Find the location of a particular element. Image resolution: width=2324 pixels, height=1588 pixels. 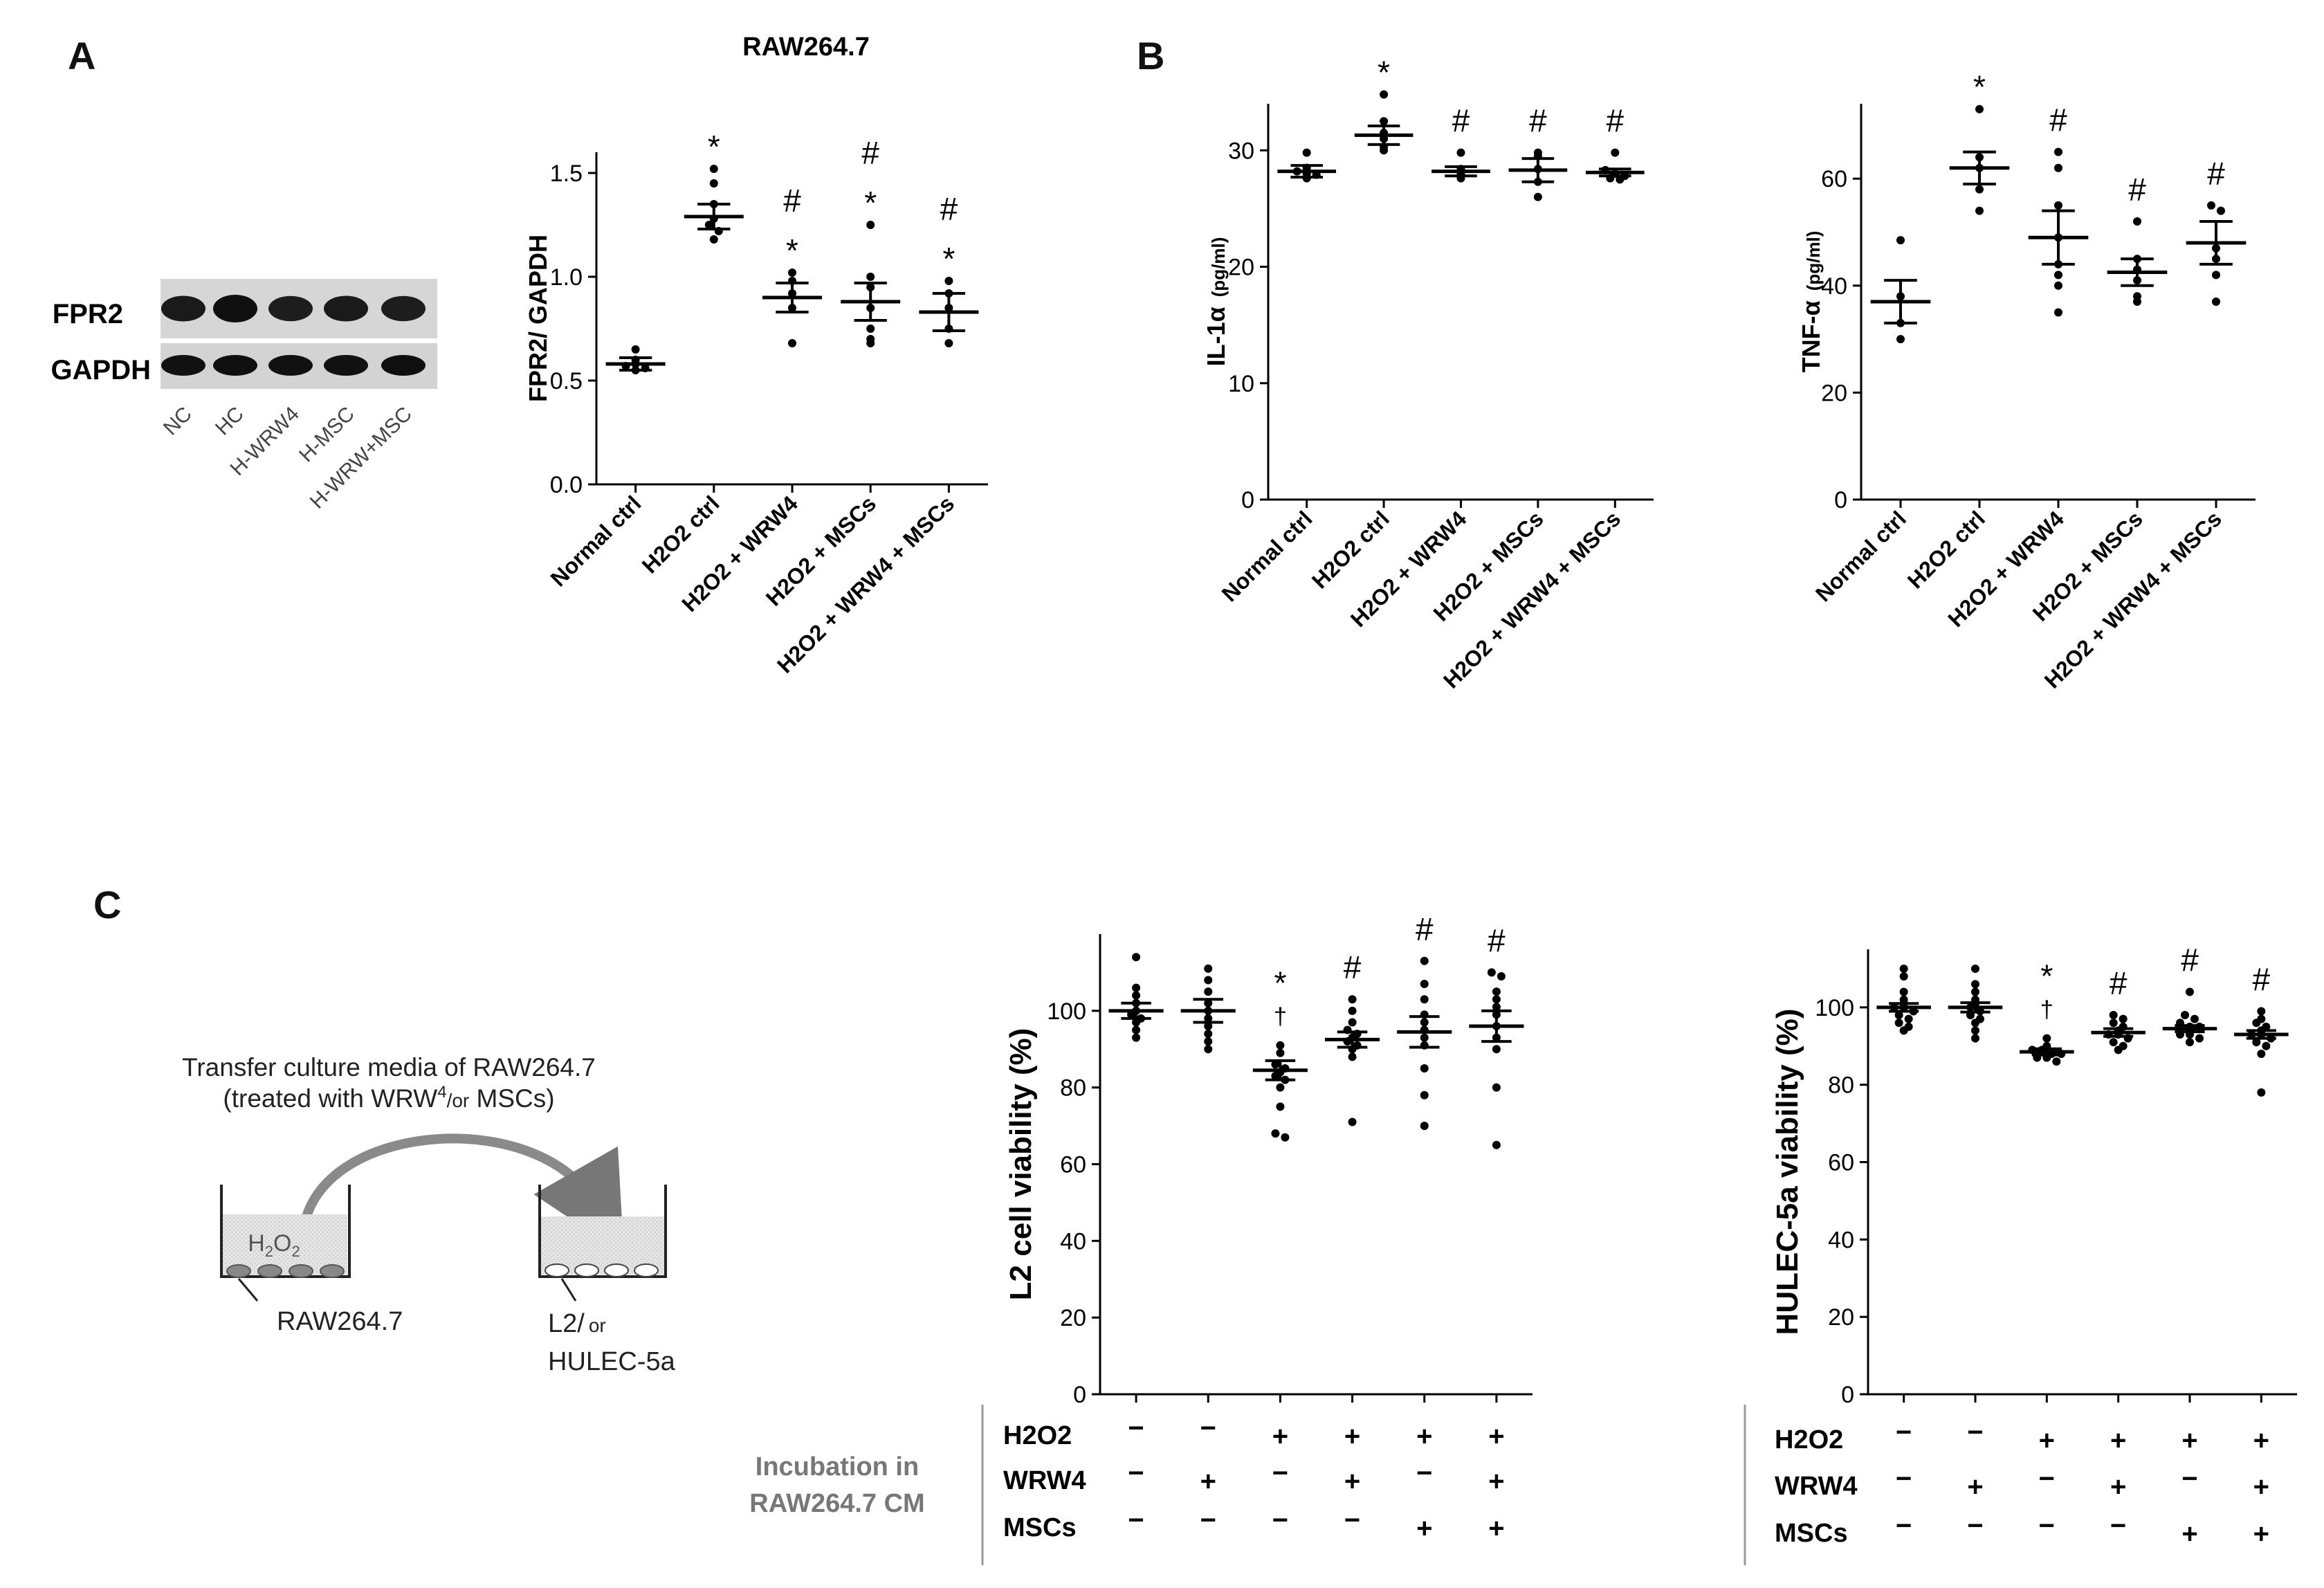

treatment-row-label: H2O2 is located at coordinates (1809, 1439).